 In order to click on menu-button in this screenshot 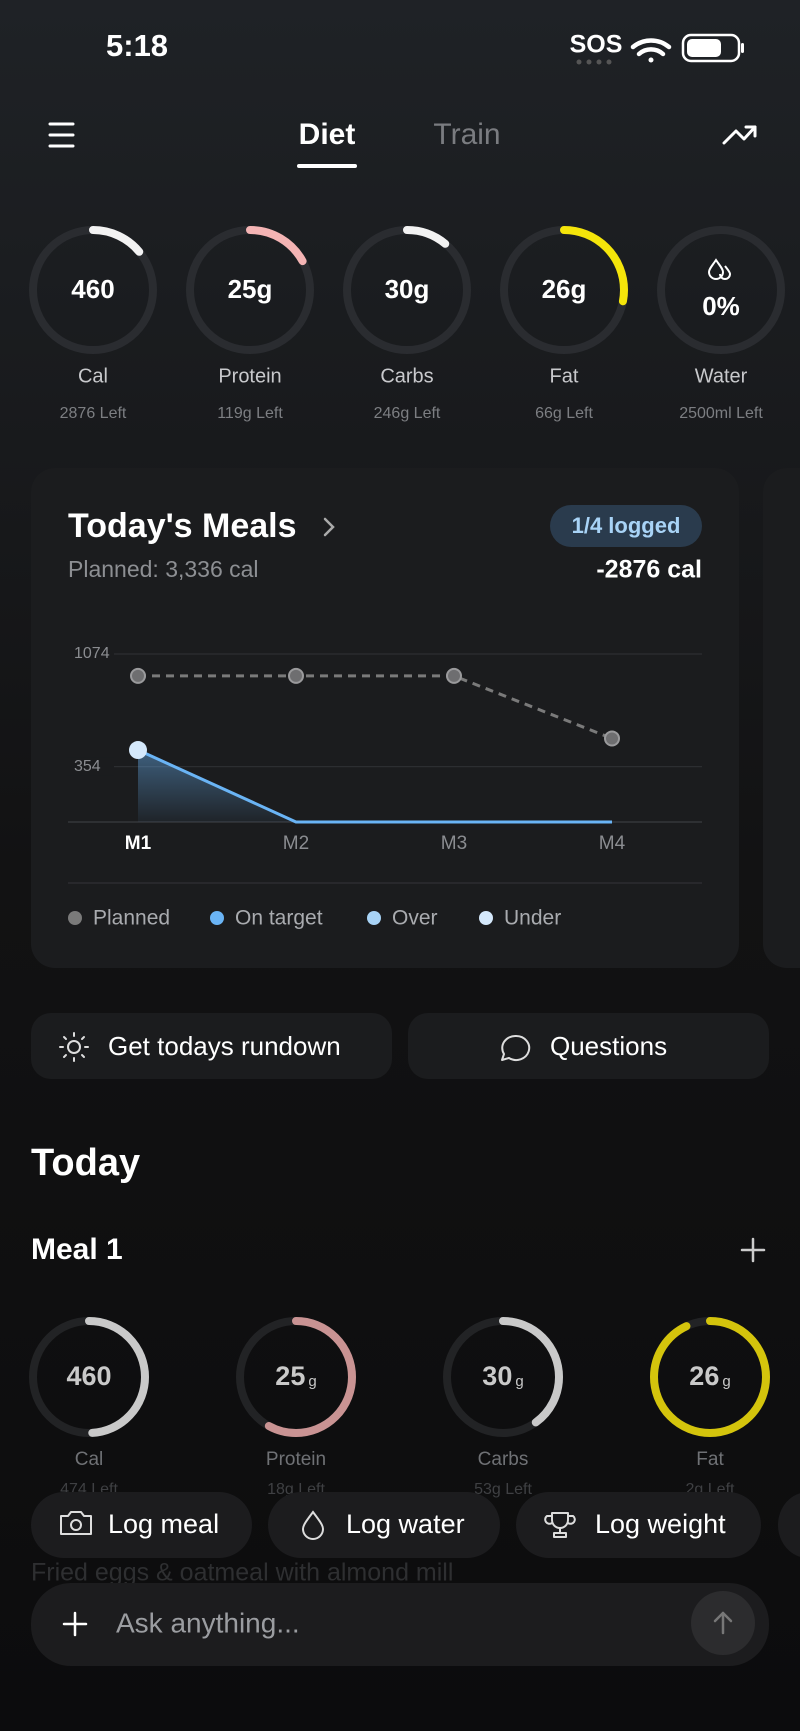, I will do `click(61, 135)`.